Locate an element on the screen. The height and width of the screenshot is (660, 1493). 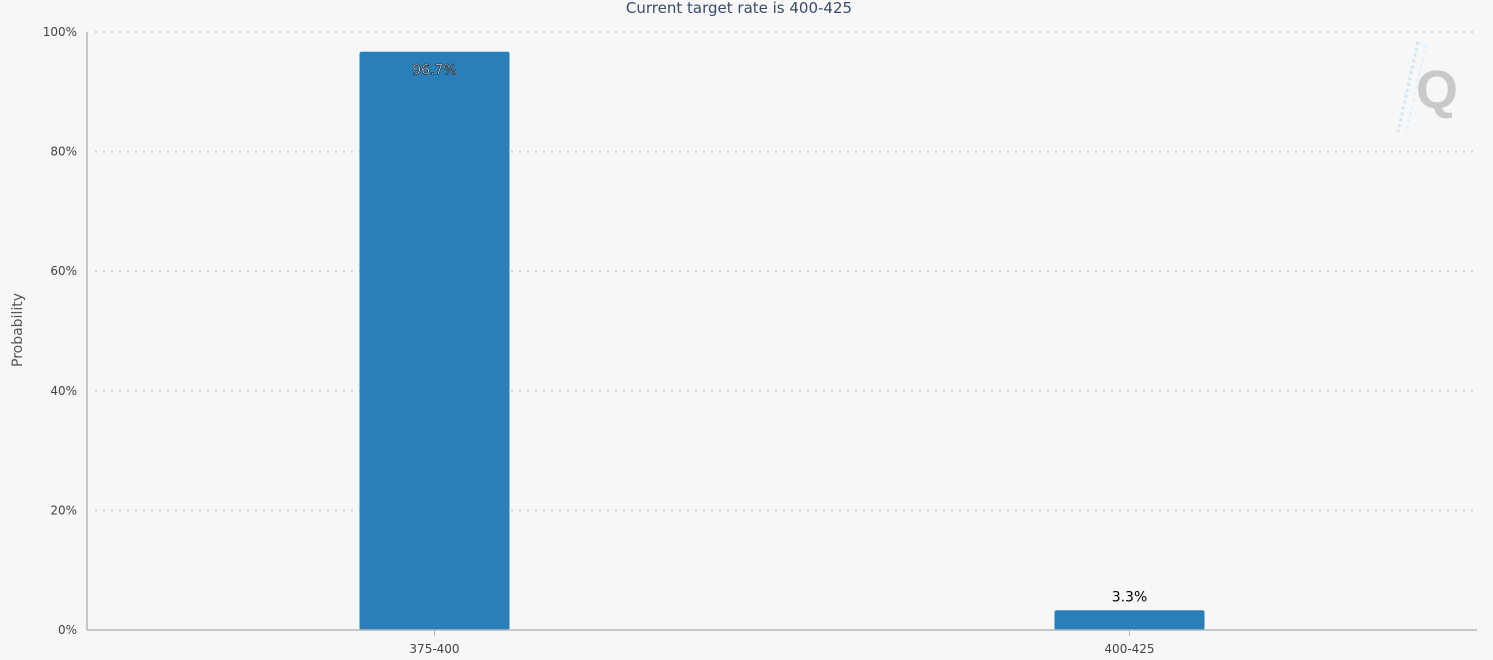
y-axis-label: Probability is located at coordinates (18, 330).